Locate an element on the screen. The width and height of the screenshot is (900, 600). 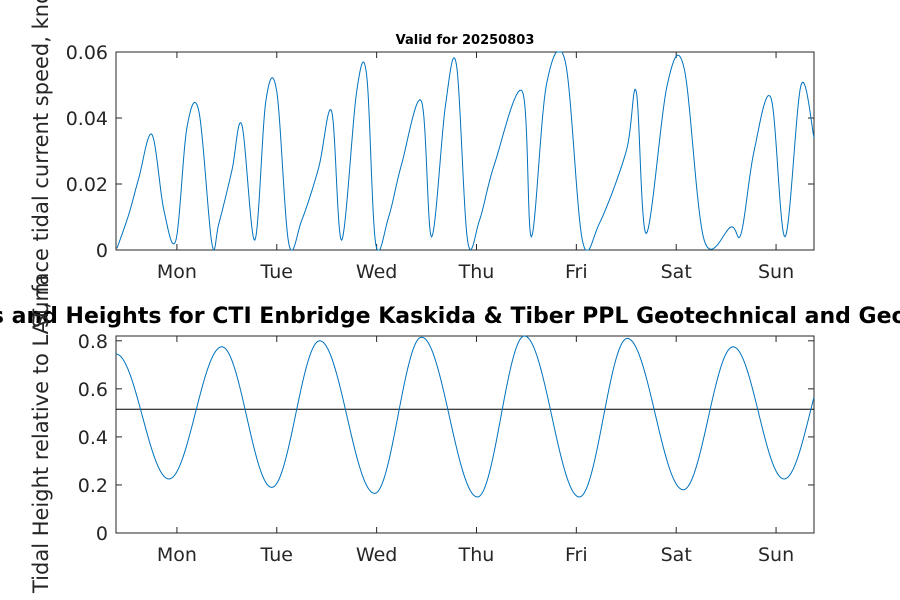
current-speed-xtick-label: Tue is located at coordinates (276, 272).